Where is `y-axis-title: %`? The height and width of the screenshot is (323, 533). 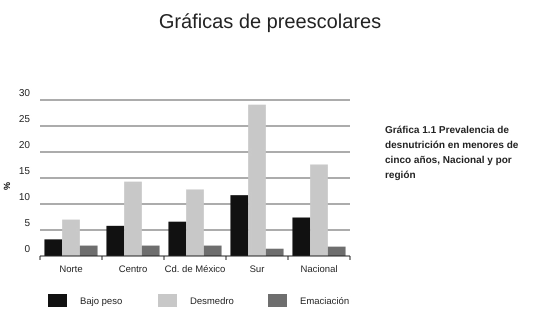 y-axis-title: % is located at coordinates (7, 186).